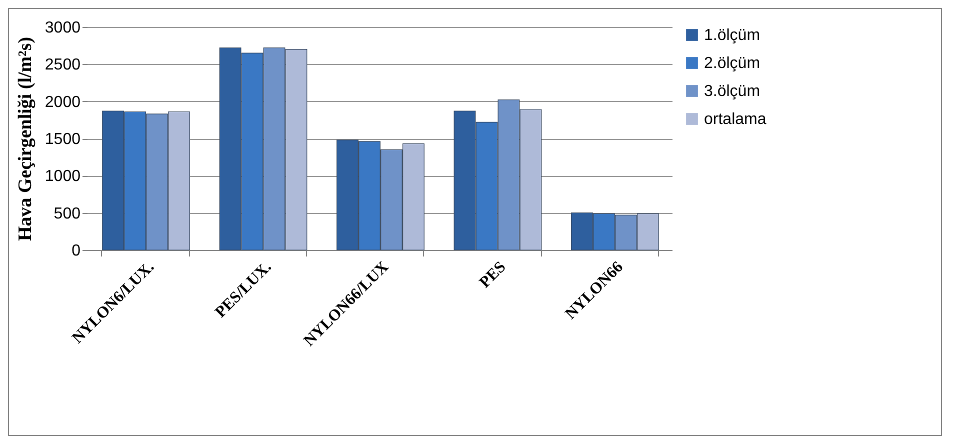  What do you see at coordinates (76, 251) in the screenshot?
I see `y-tick-label: 0` at bounding box center [76, 251].